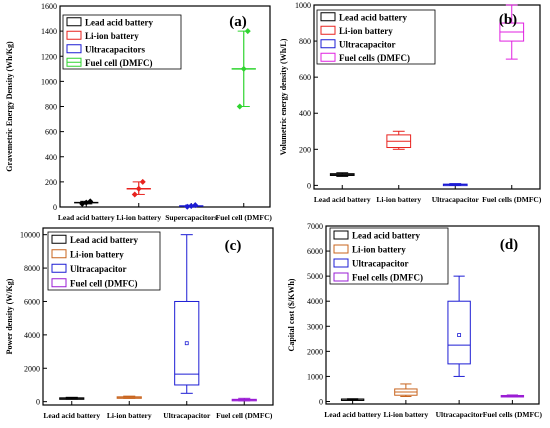  Describe the element at coordinates (51, 132) in the screenshot. I see `y-tick-label: 600` at that location.